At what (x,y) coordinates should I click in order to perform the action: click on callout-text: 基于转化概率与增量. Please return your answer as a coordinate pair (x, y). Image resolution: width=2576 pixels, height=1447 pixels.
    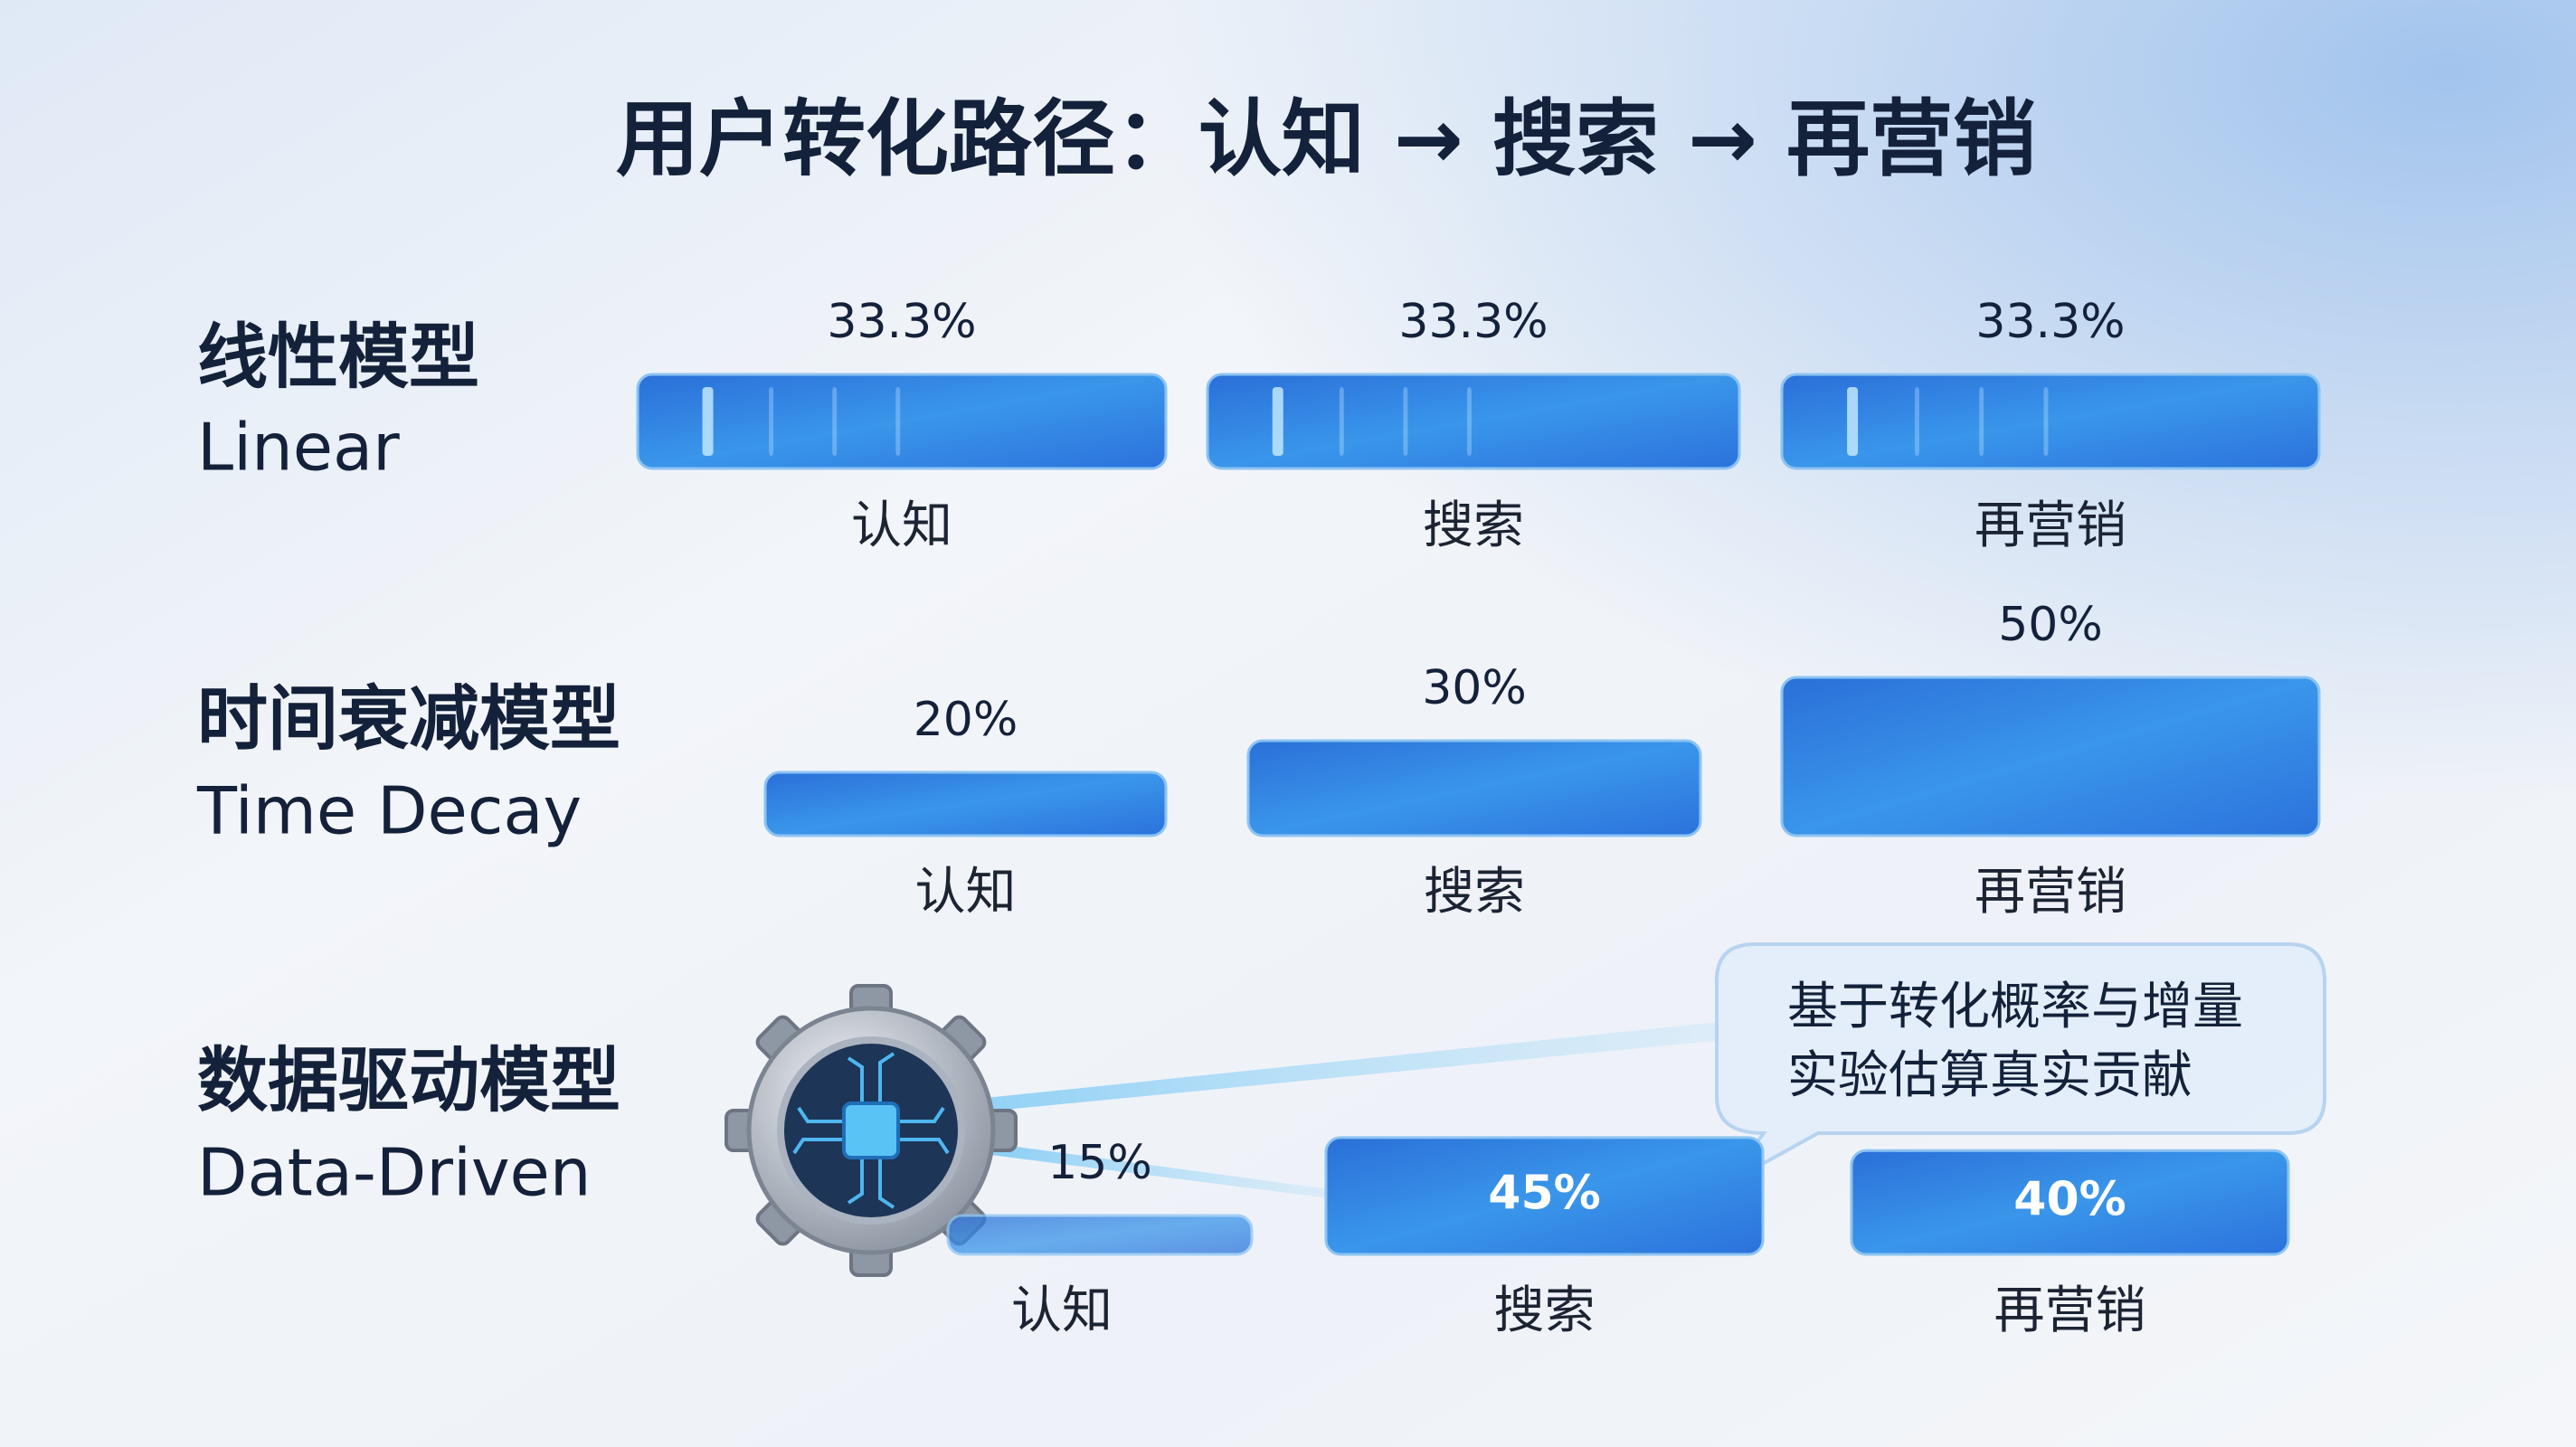
    Looking at the image, I should click on (2015, 1007).